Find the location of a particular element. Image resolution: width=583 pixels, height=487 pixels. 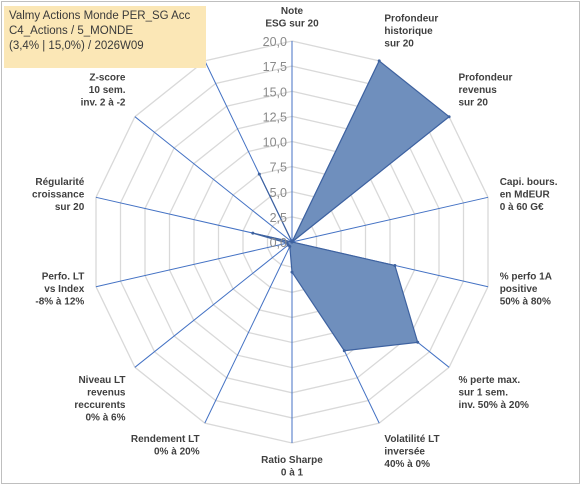

category-label: 0% à 6% is located at coordinates (105, 417).